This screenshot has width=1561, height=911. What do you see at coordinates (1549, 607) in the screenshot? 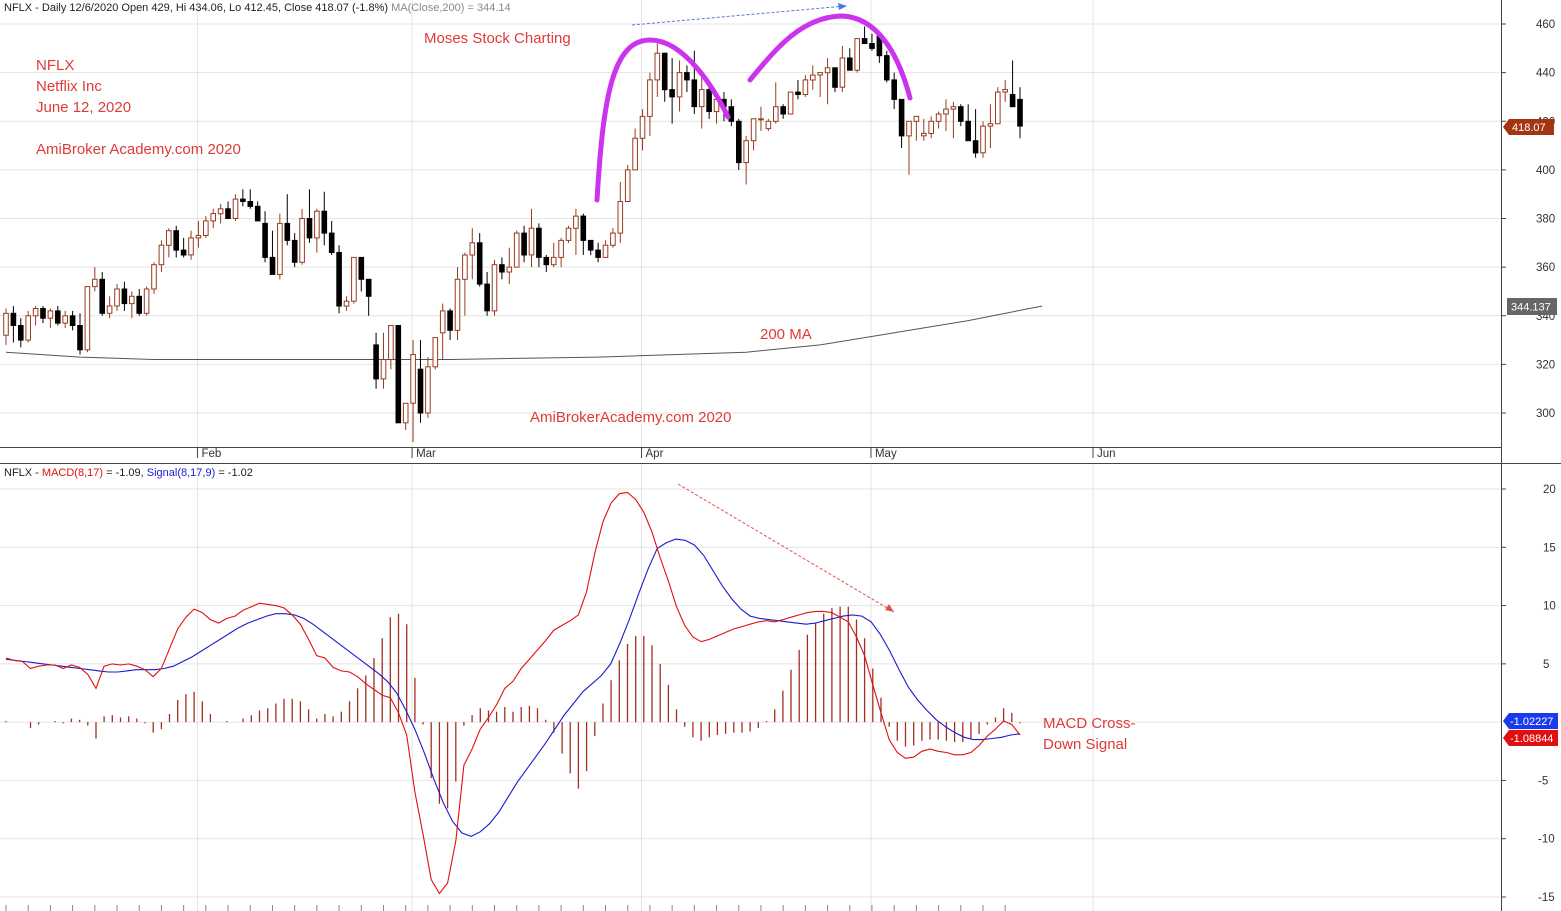
I see `macd-tick-label: 10` at bounding box center [1549, 607].